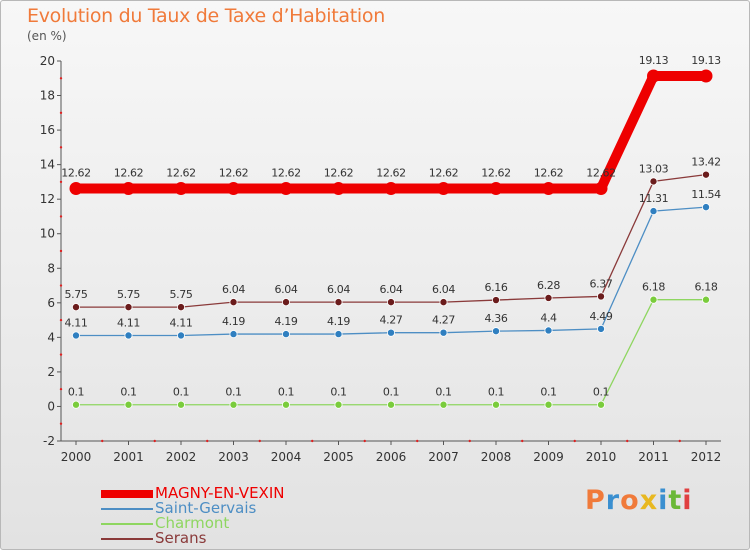 The width and height of the screenshot is (750, 550). I want to click on y-tick-label: 10, so click(47, 234).